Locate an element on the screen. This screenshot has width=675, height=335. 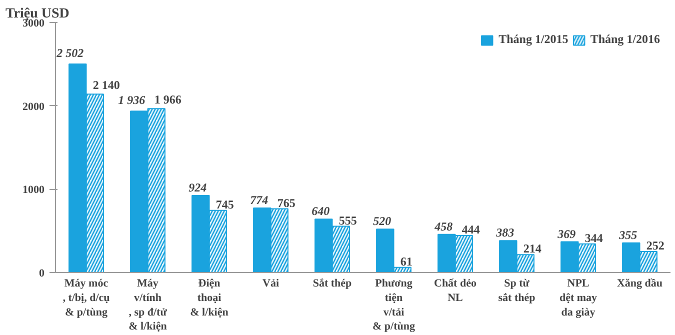
x-tick-label: Vải is located at coordinates (270, 284).